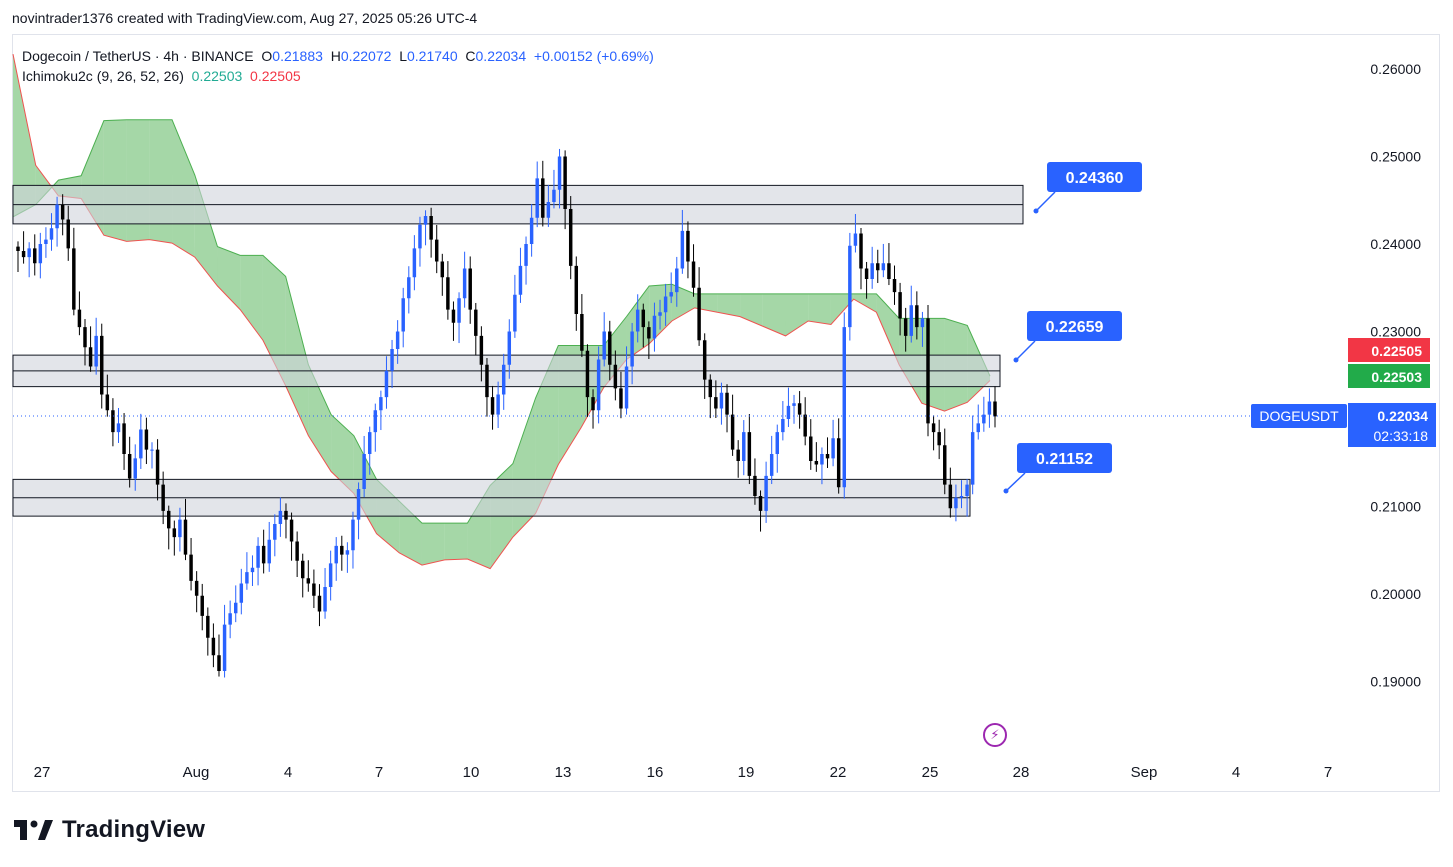 The image size is (1453, 867). What do you see at coordinates (432, 56) in the screenshot?
I see `legend-low-value: 0.21740` at bounding box center [432, 56].